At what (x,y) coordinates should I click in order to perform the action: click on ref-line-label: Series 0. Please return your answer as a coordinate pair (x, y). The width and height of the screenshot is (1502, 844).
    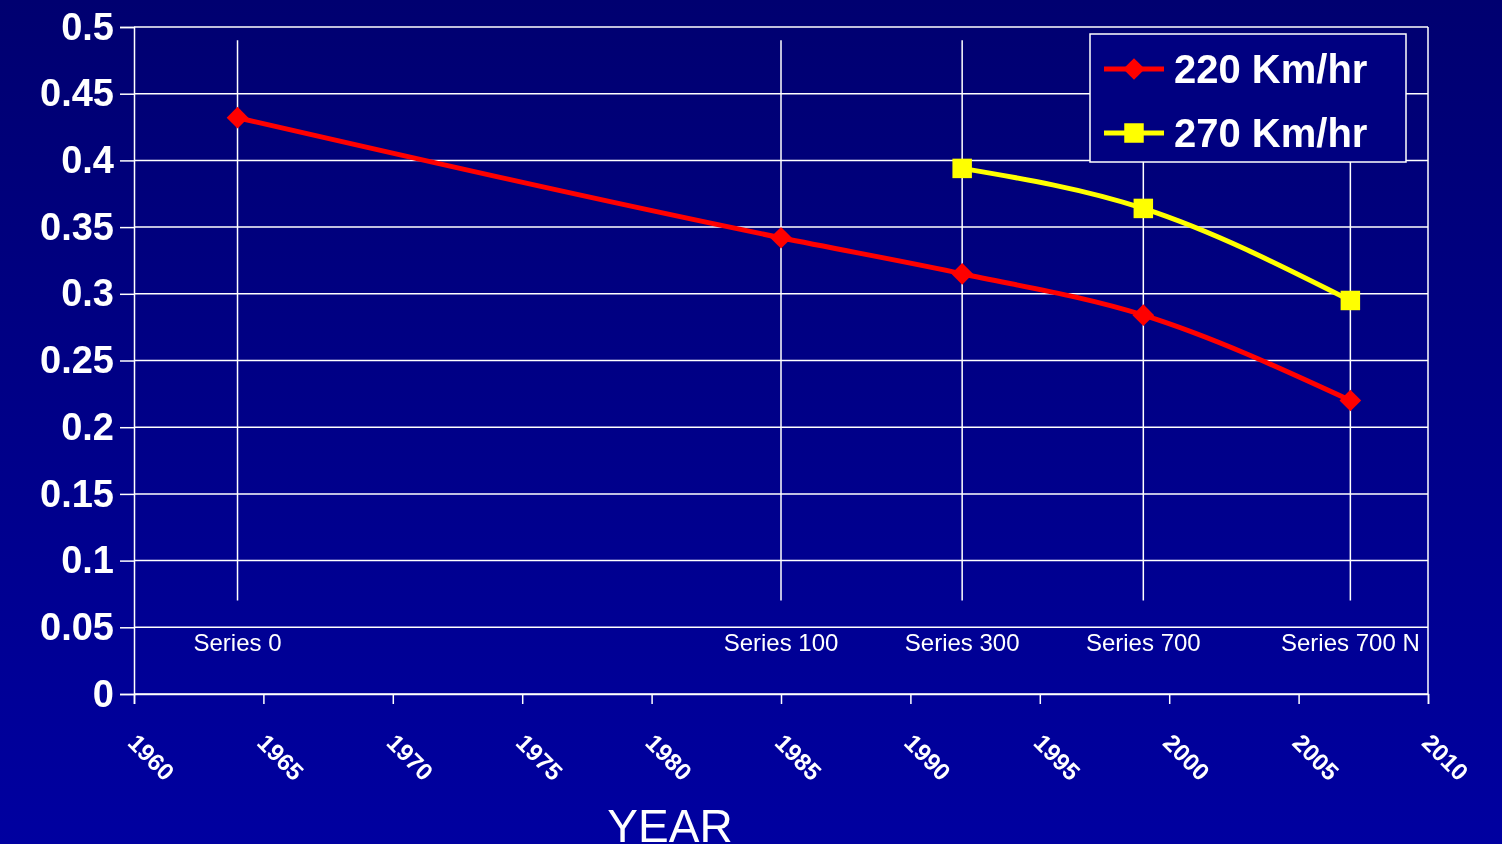
    Looking at the image, I should click on (237, 642).